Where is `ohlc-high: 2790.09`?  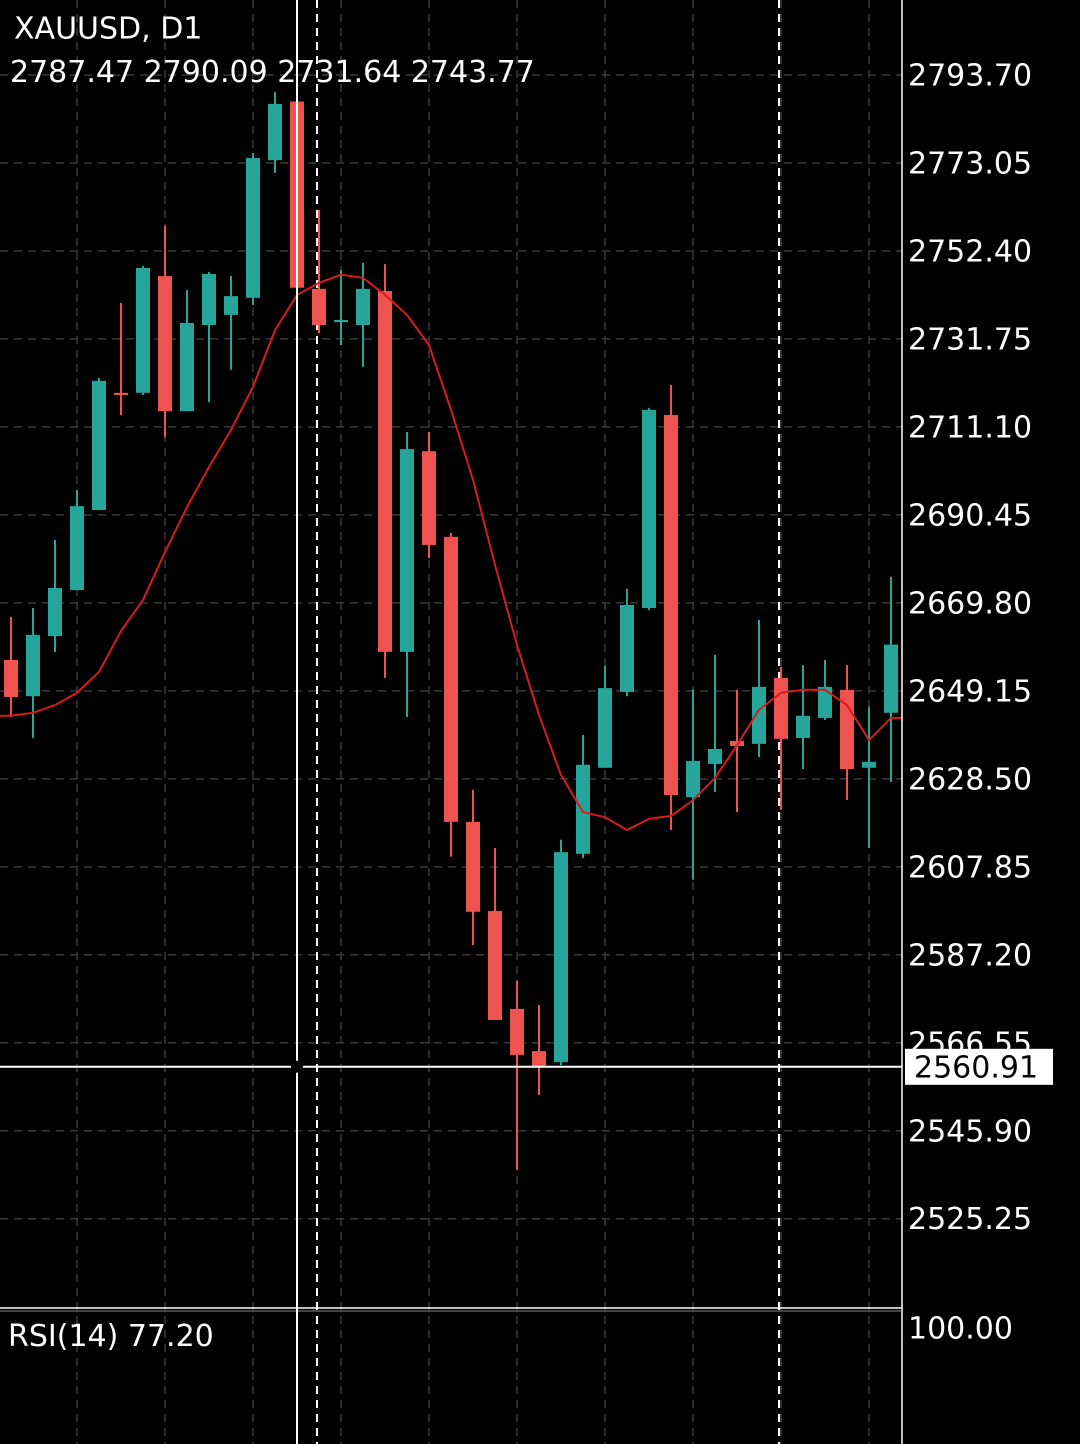
ohlc-high: 2790.09 is located at coordinates (206, 72).